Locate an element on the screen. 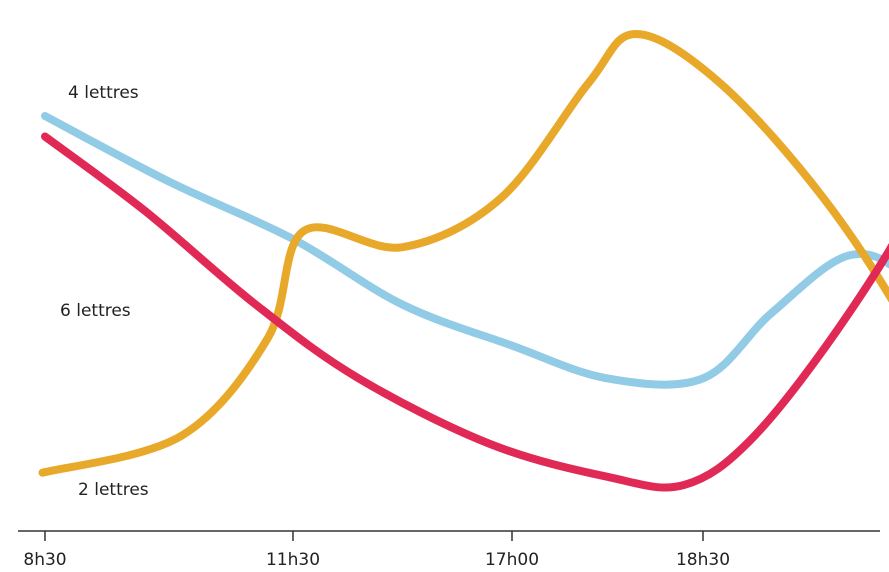  x-tick-label: 17h00 is located at coordinates (512, 560).